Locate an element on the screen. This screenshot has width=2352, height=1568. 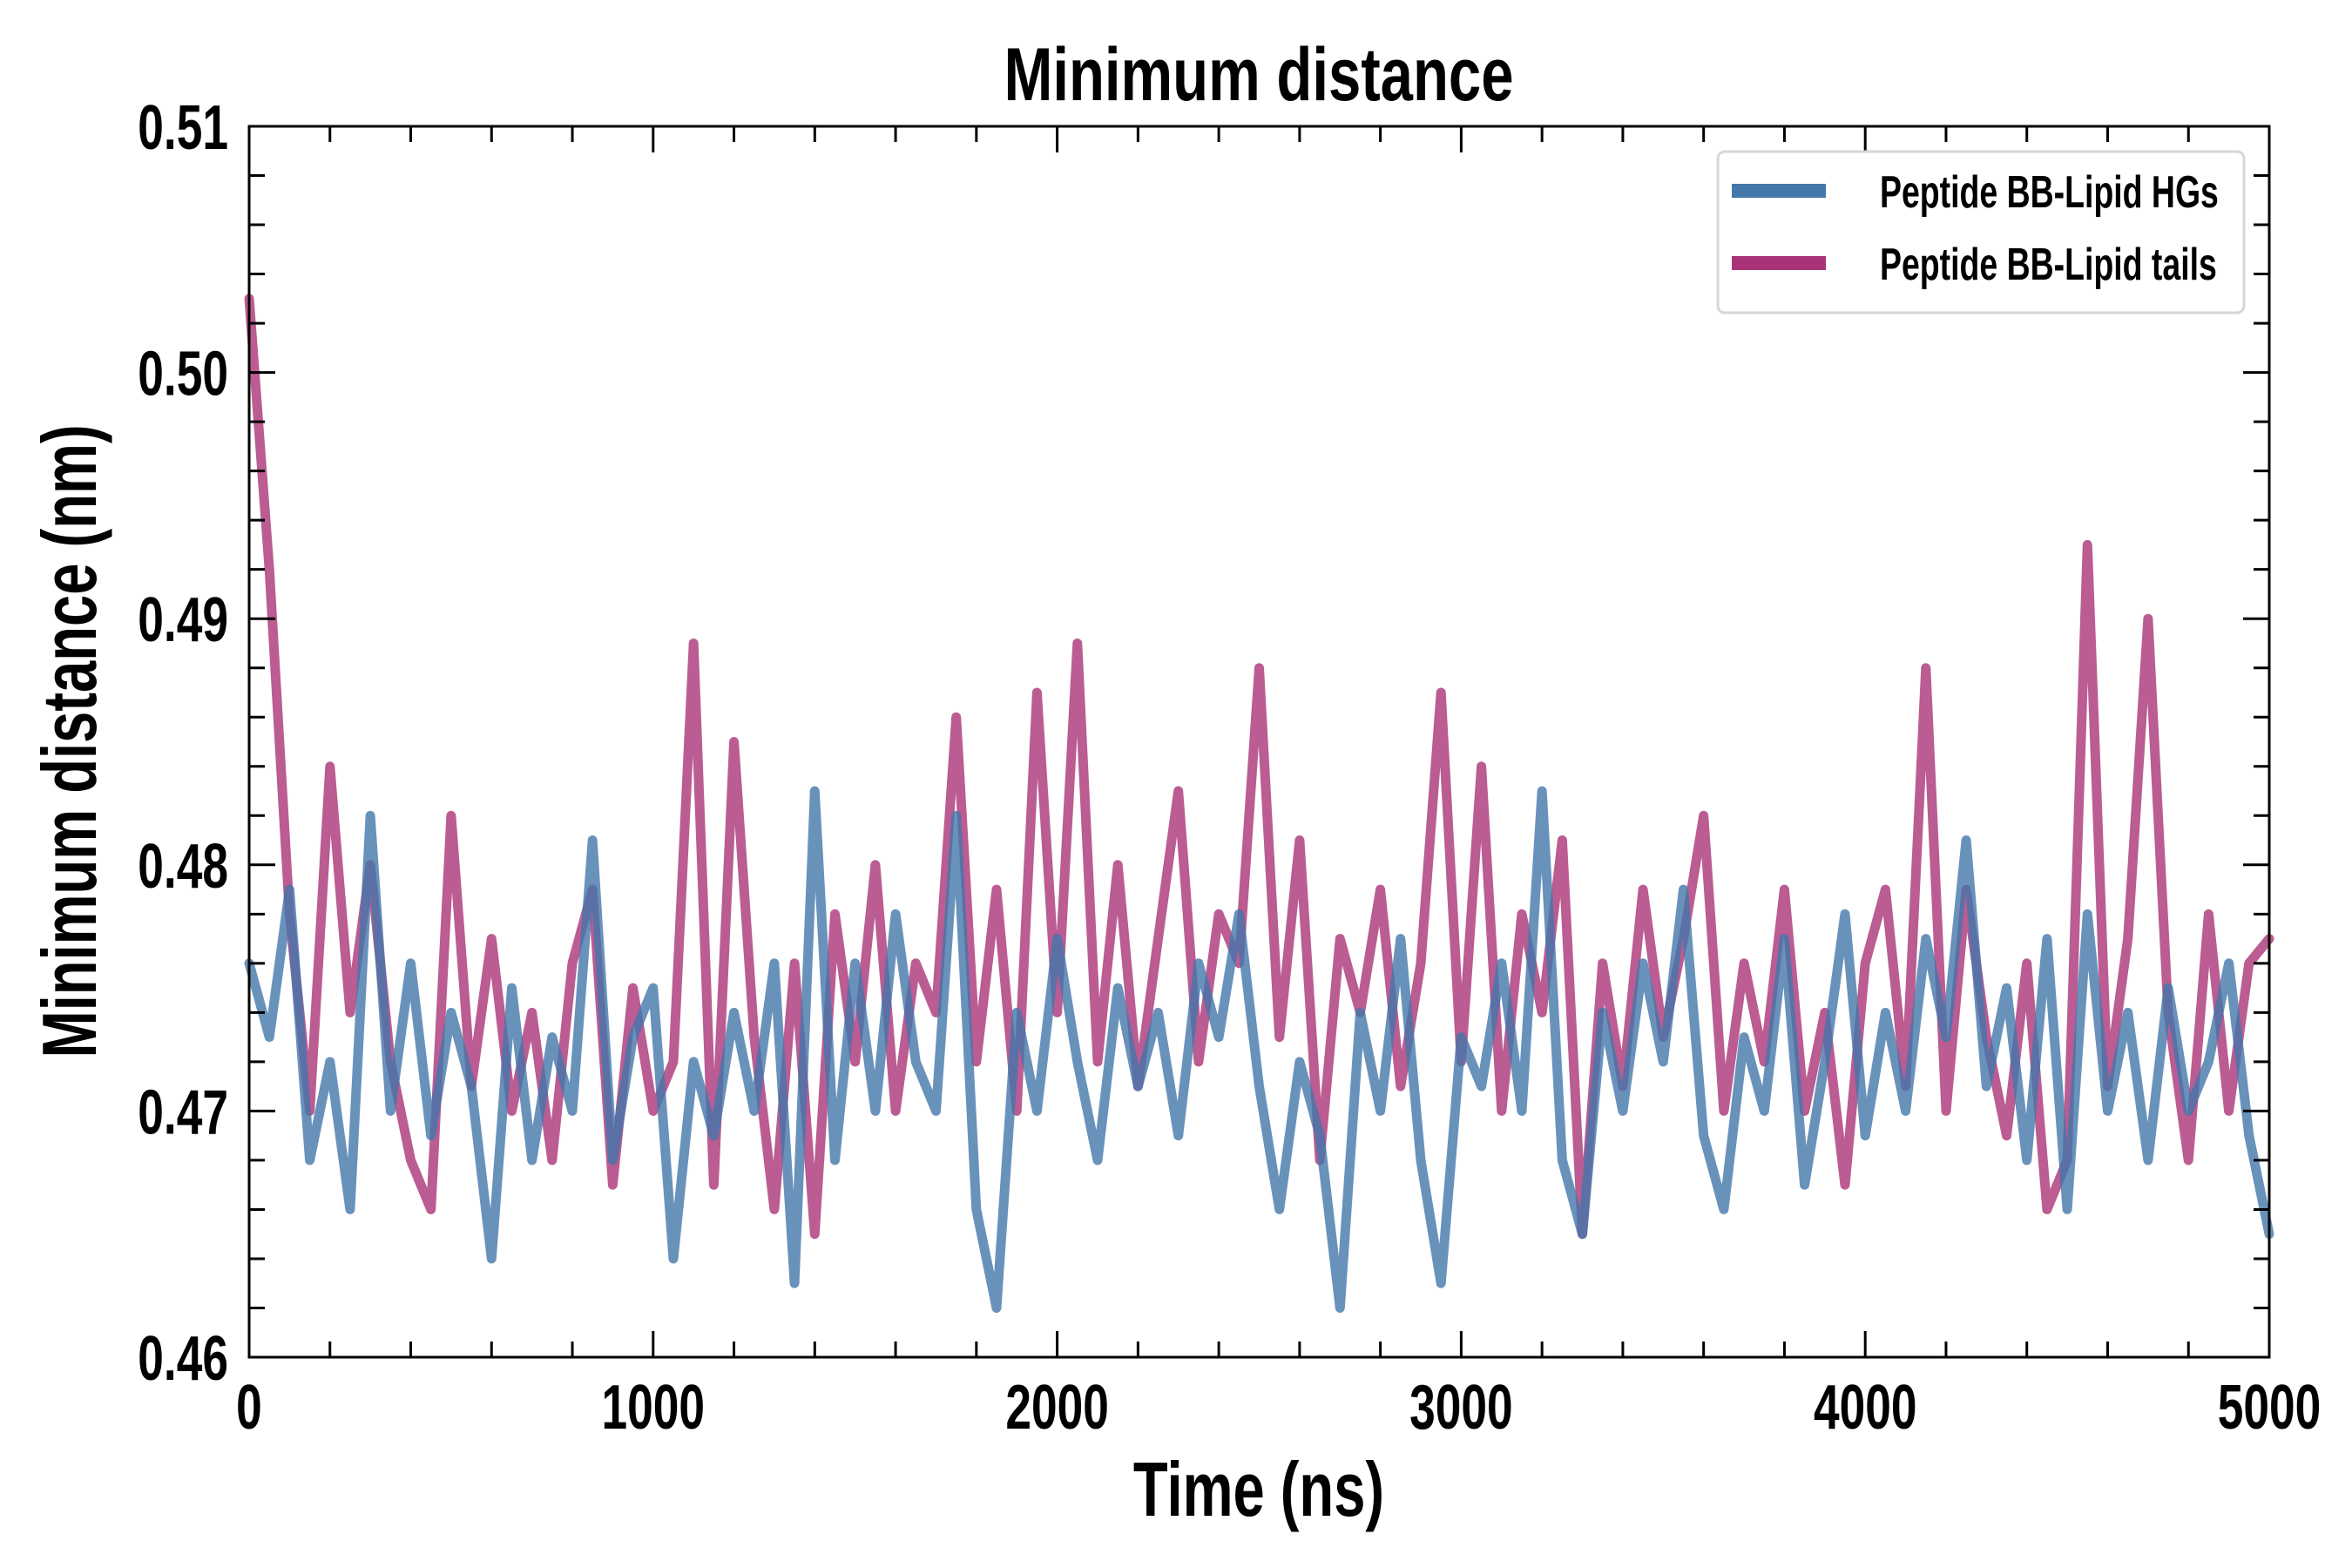
y-tick-label: 0.50 is located at coordinates (183, 374).